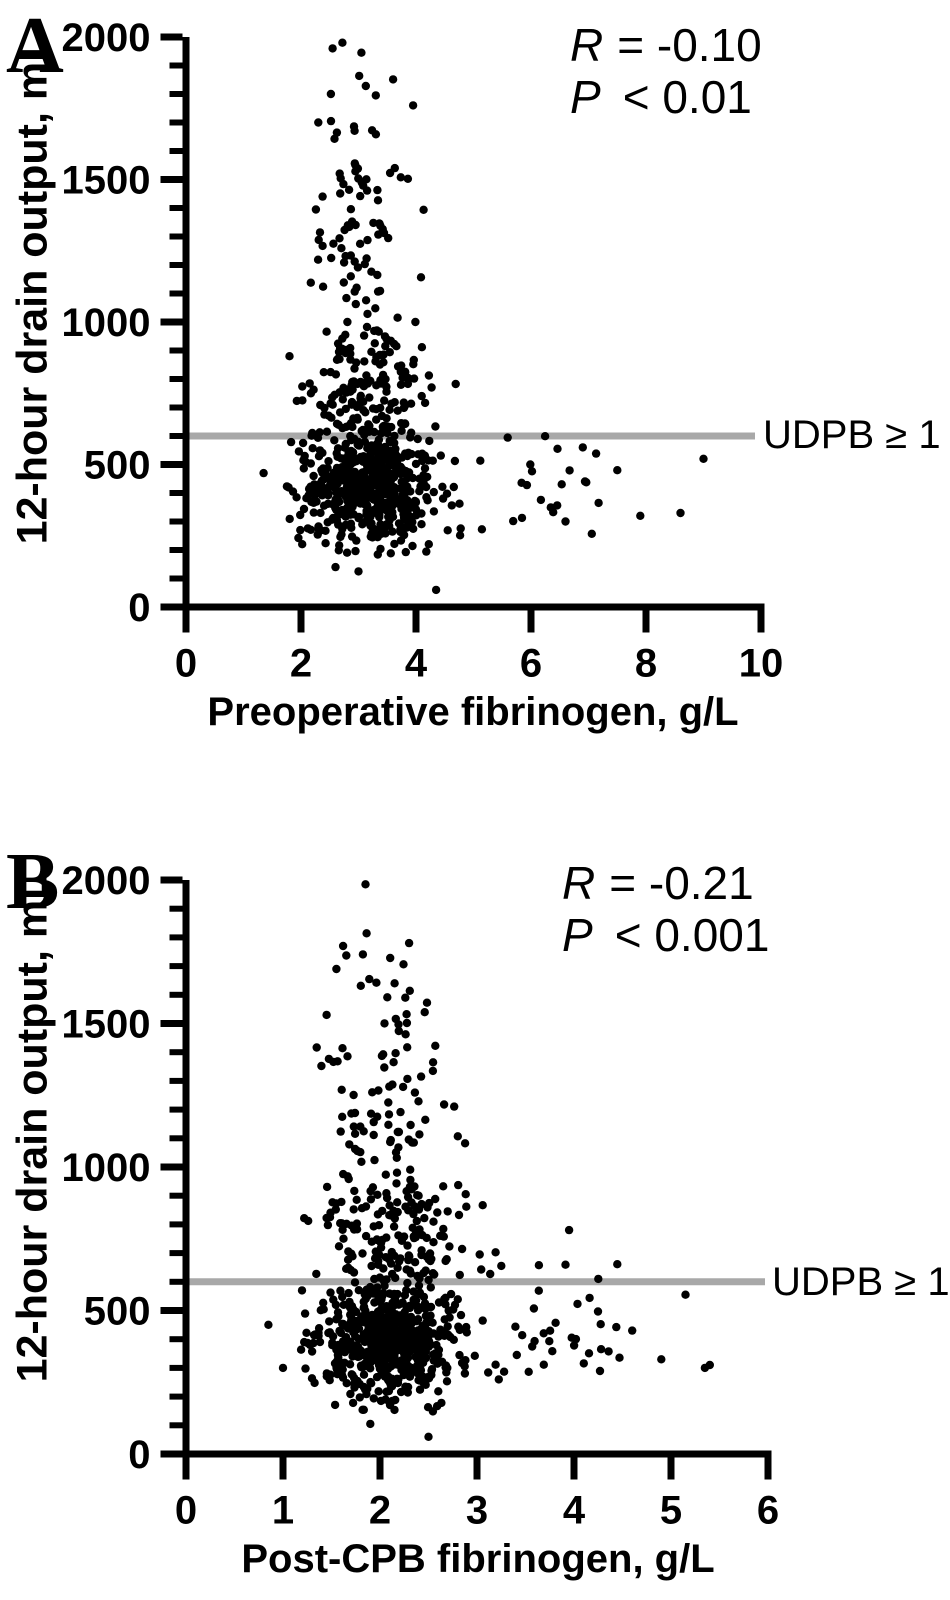  I want to click on panel-a-threshold-label: UDPB ≥ 1, so click(852, 435).